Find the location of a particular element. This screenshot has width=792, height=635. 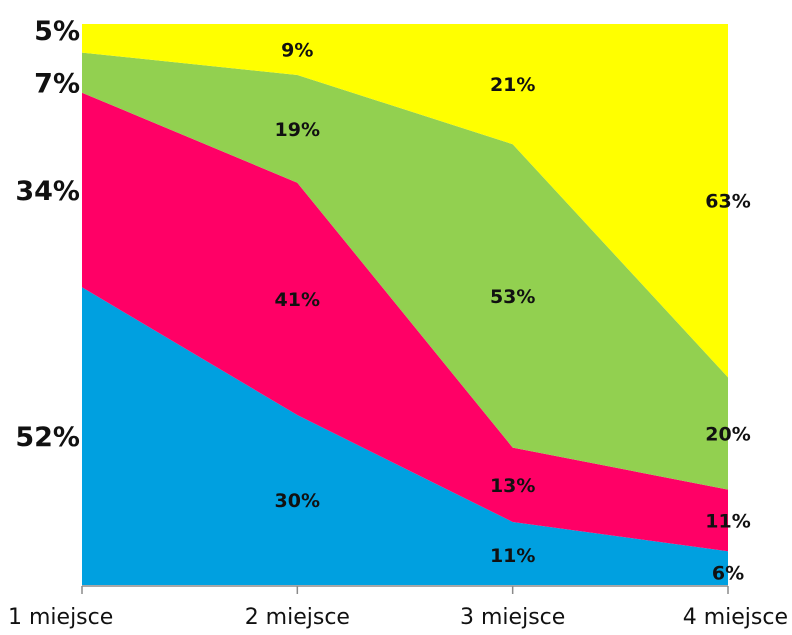

data-label-series-2: 34% is located at coordinates (47, 191).